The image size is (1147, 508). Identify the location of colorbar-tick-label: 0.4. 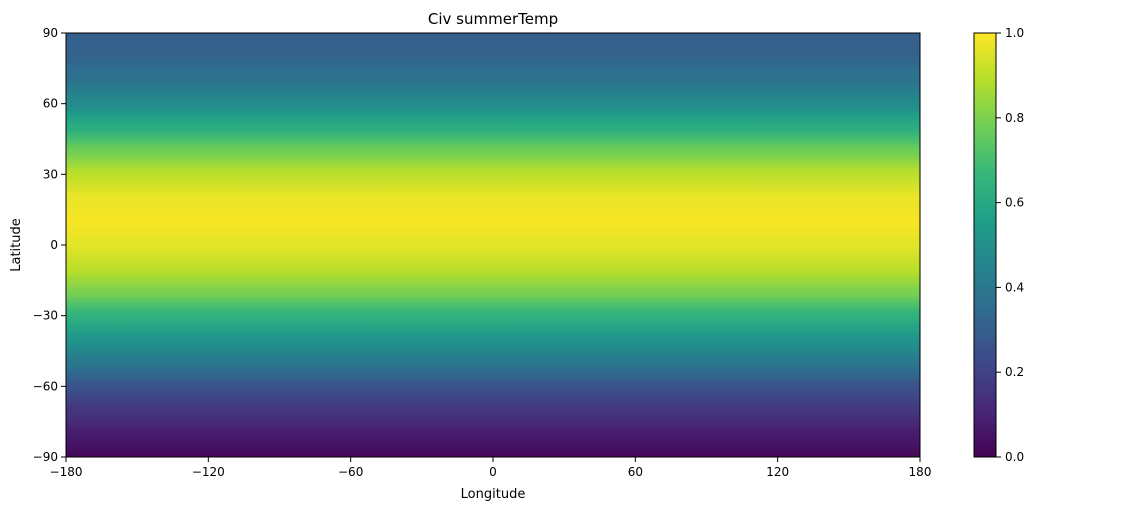
(1014, 287).